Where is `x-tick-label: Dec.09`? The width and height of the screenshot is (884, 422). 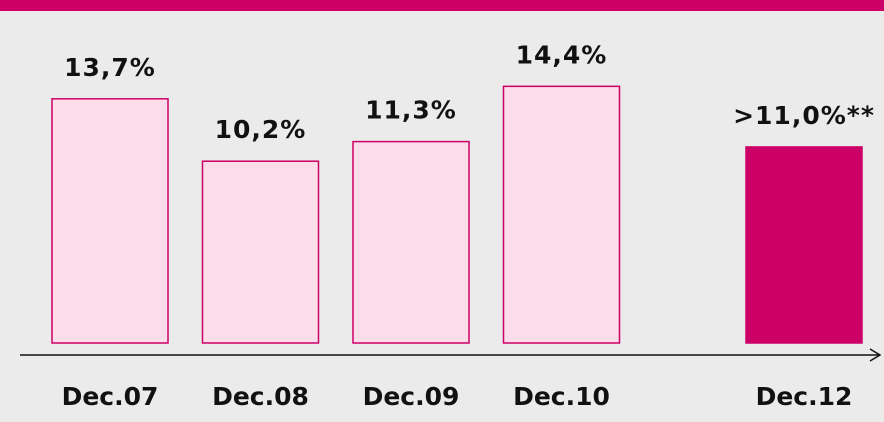 x-tick-label: Dec.09 is located at coordinates (411, 396).